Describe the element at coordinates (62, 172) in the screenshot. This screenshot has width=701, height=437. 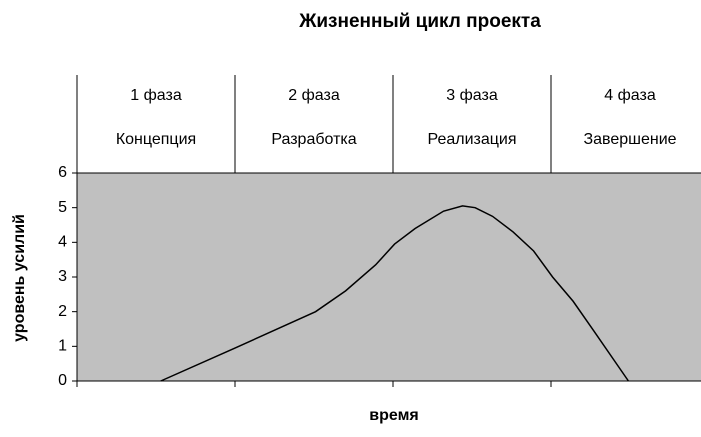
I see `y-tick-label: 6` at that location.